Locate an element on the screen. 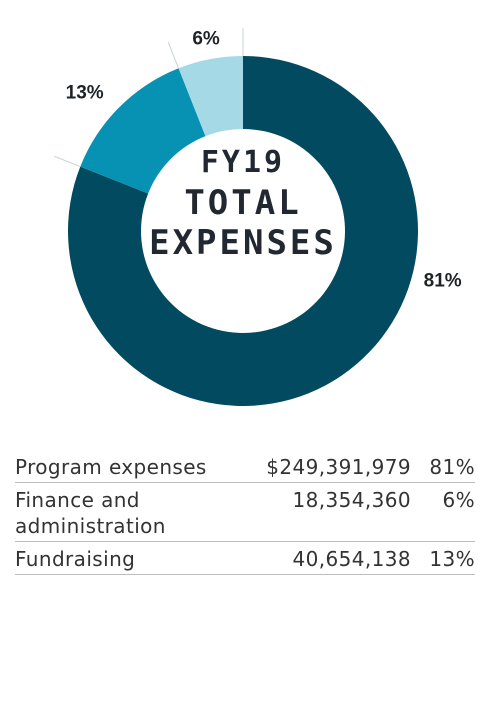 Image resolution: width=490 pixels, height=726 pixels. row-percent: 81% is located at coordinates (449, 466).